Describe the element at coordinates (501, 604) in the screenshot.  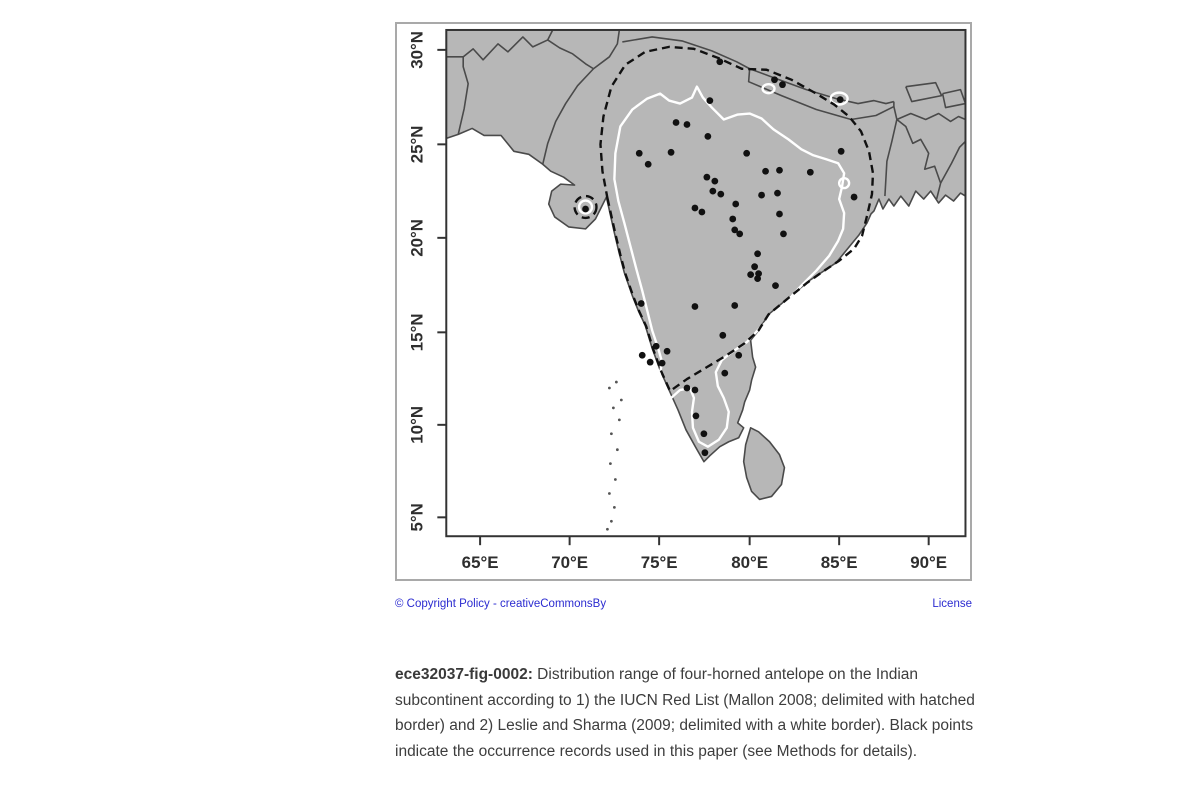
I see `copyright-policy-link: © Copyright Policy - creativeCommonsBy` at that location.